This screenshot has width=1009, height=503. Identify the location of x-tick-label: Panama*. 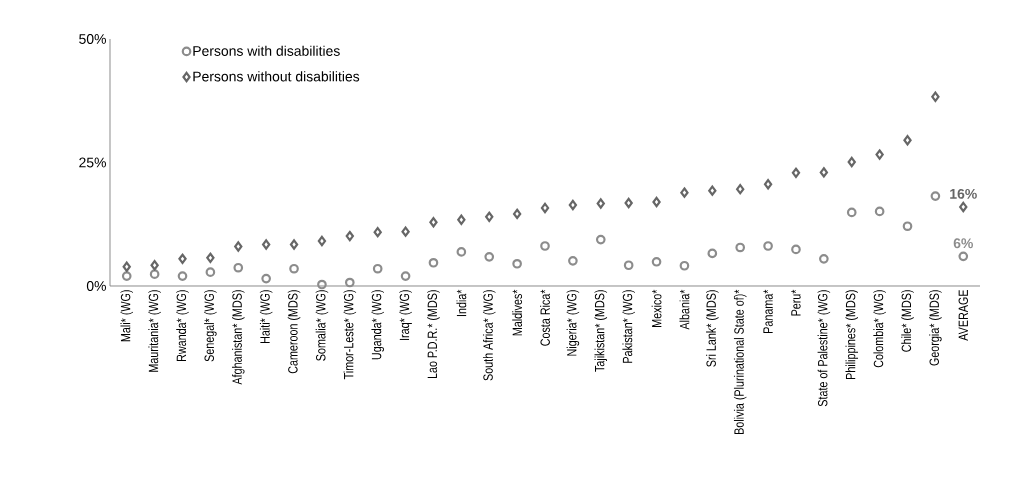
(768, 311).